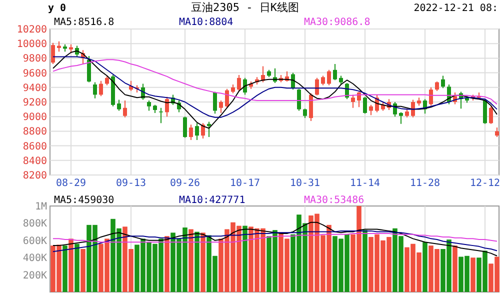 Image resolution: width=500 pixels, height=300 pixels. I want to click on y-tick-label: 10000, so click(31, 44).